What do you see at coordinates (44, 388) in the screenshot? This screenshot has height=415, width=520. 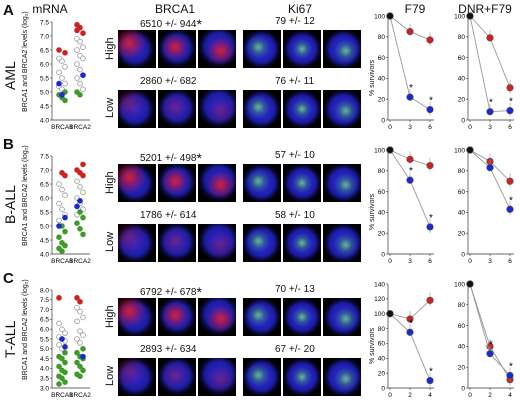 I see `y-tick-label: 3.0` at bounding box center [44, 388].